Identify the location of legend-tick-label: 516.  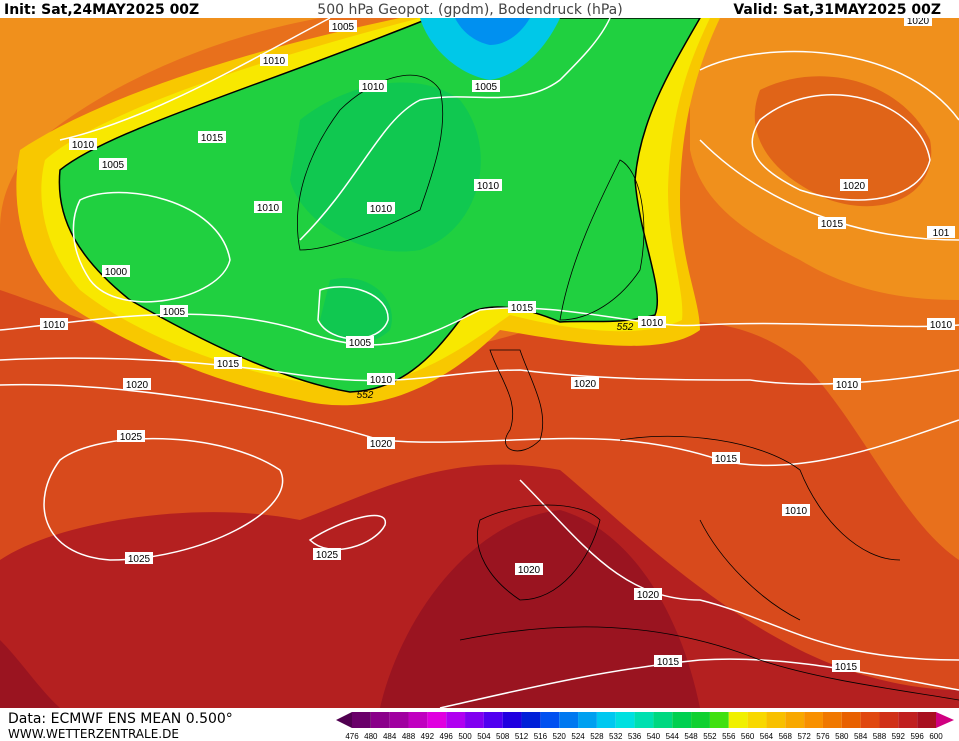
(541, 736).